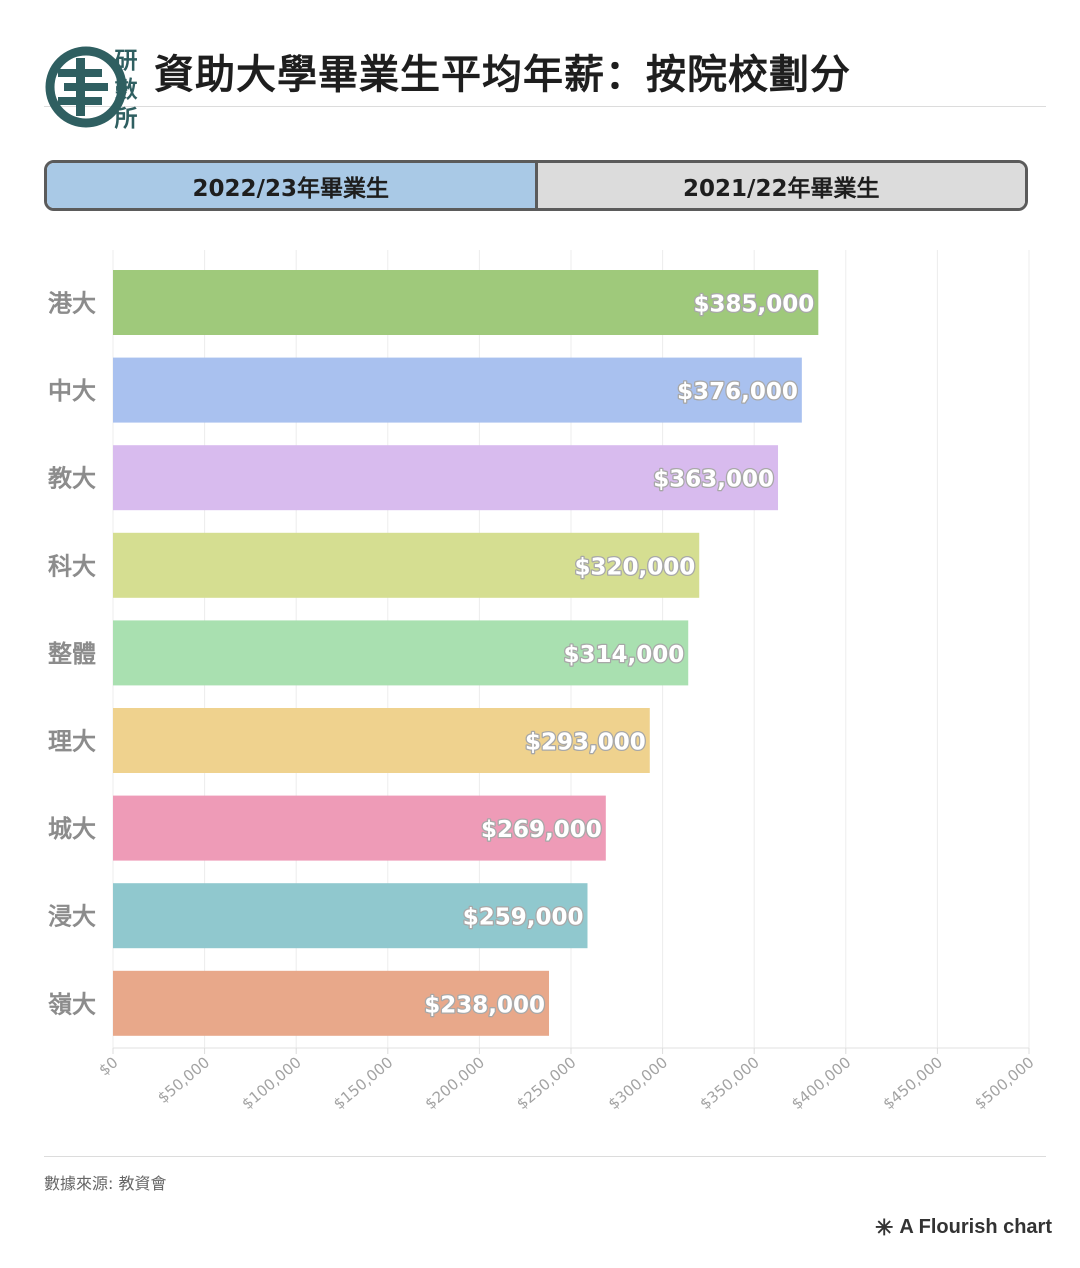 Image resolution: width=1080 pixels, height=1268 pixels. I want to click on flourish-credit: ✳ A Flourish chart, so click(963, 1227).